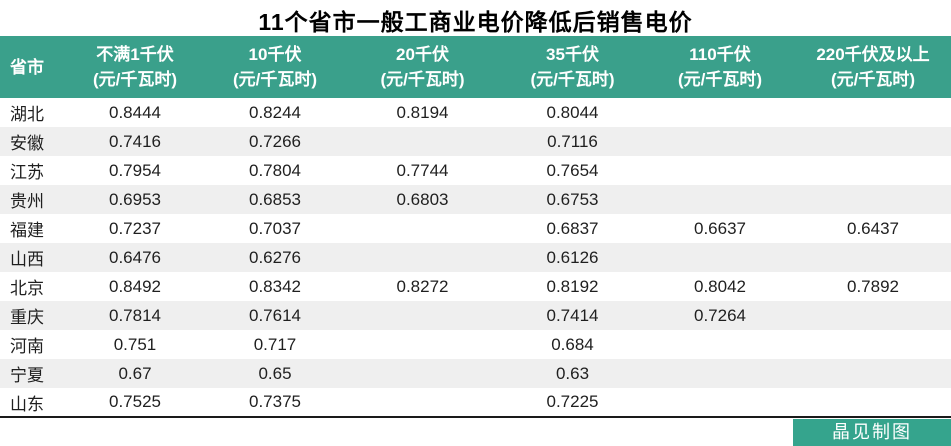  I want to click on cell-province: 宁夏, so click(27, 375).